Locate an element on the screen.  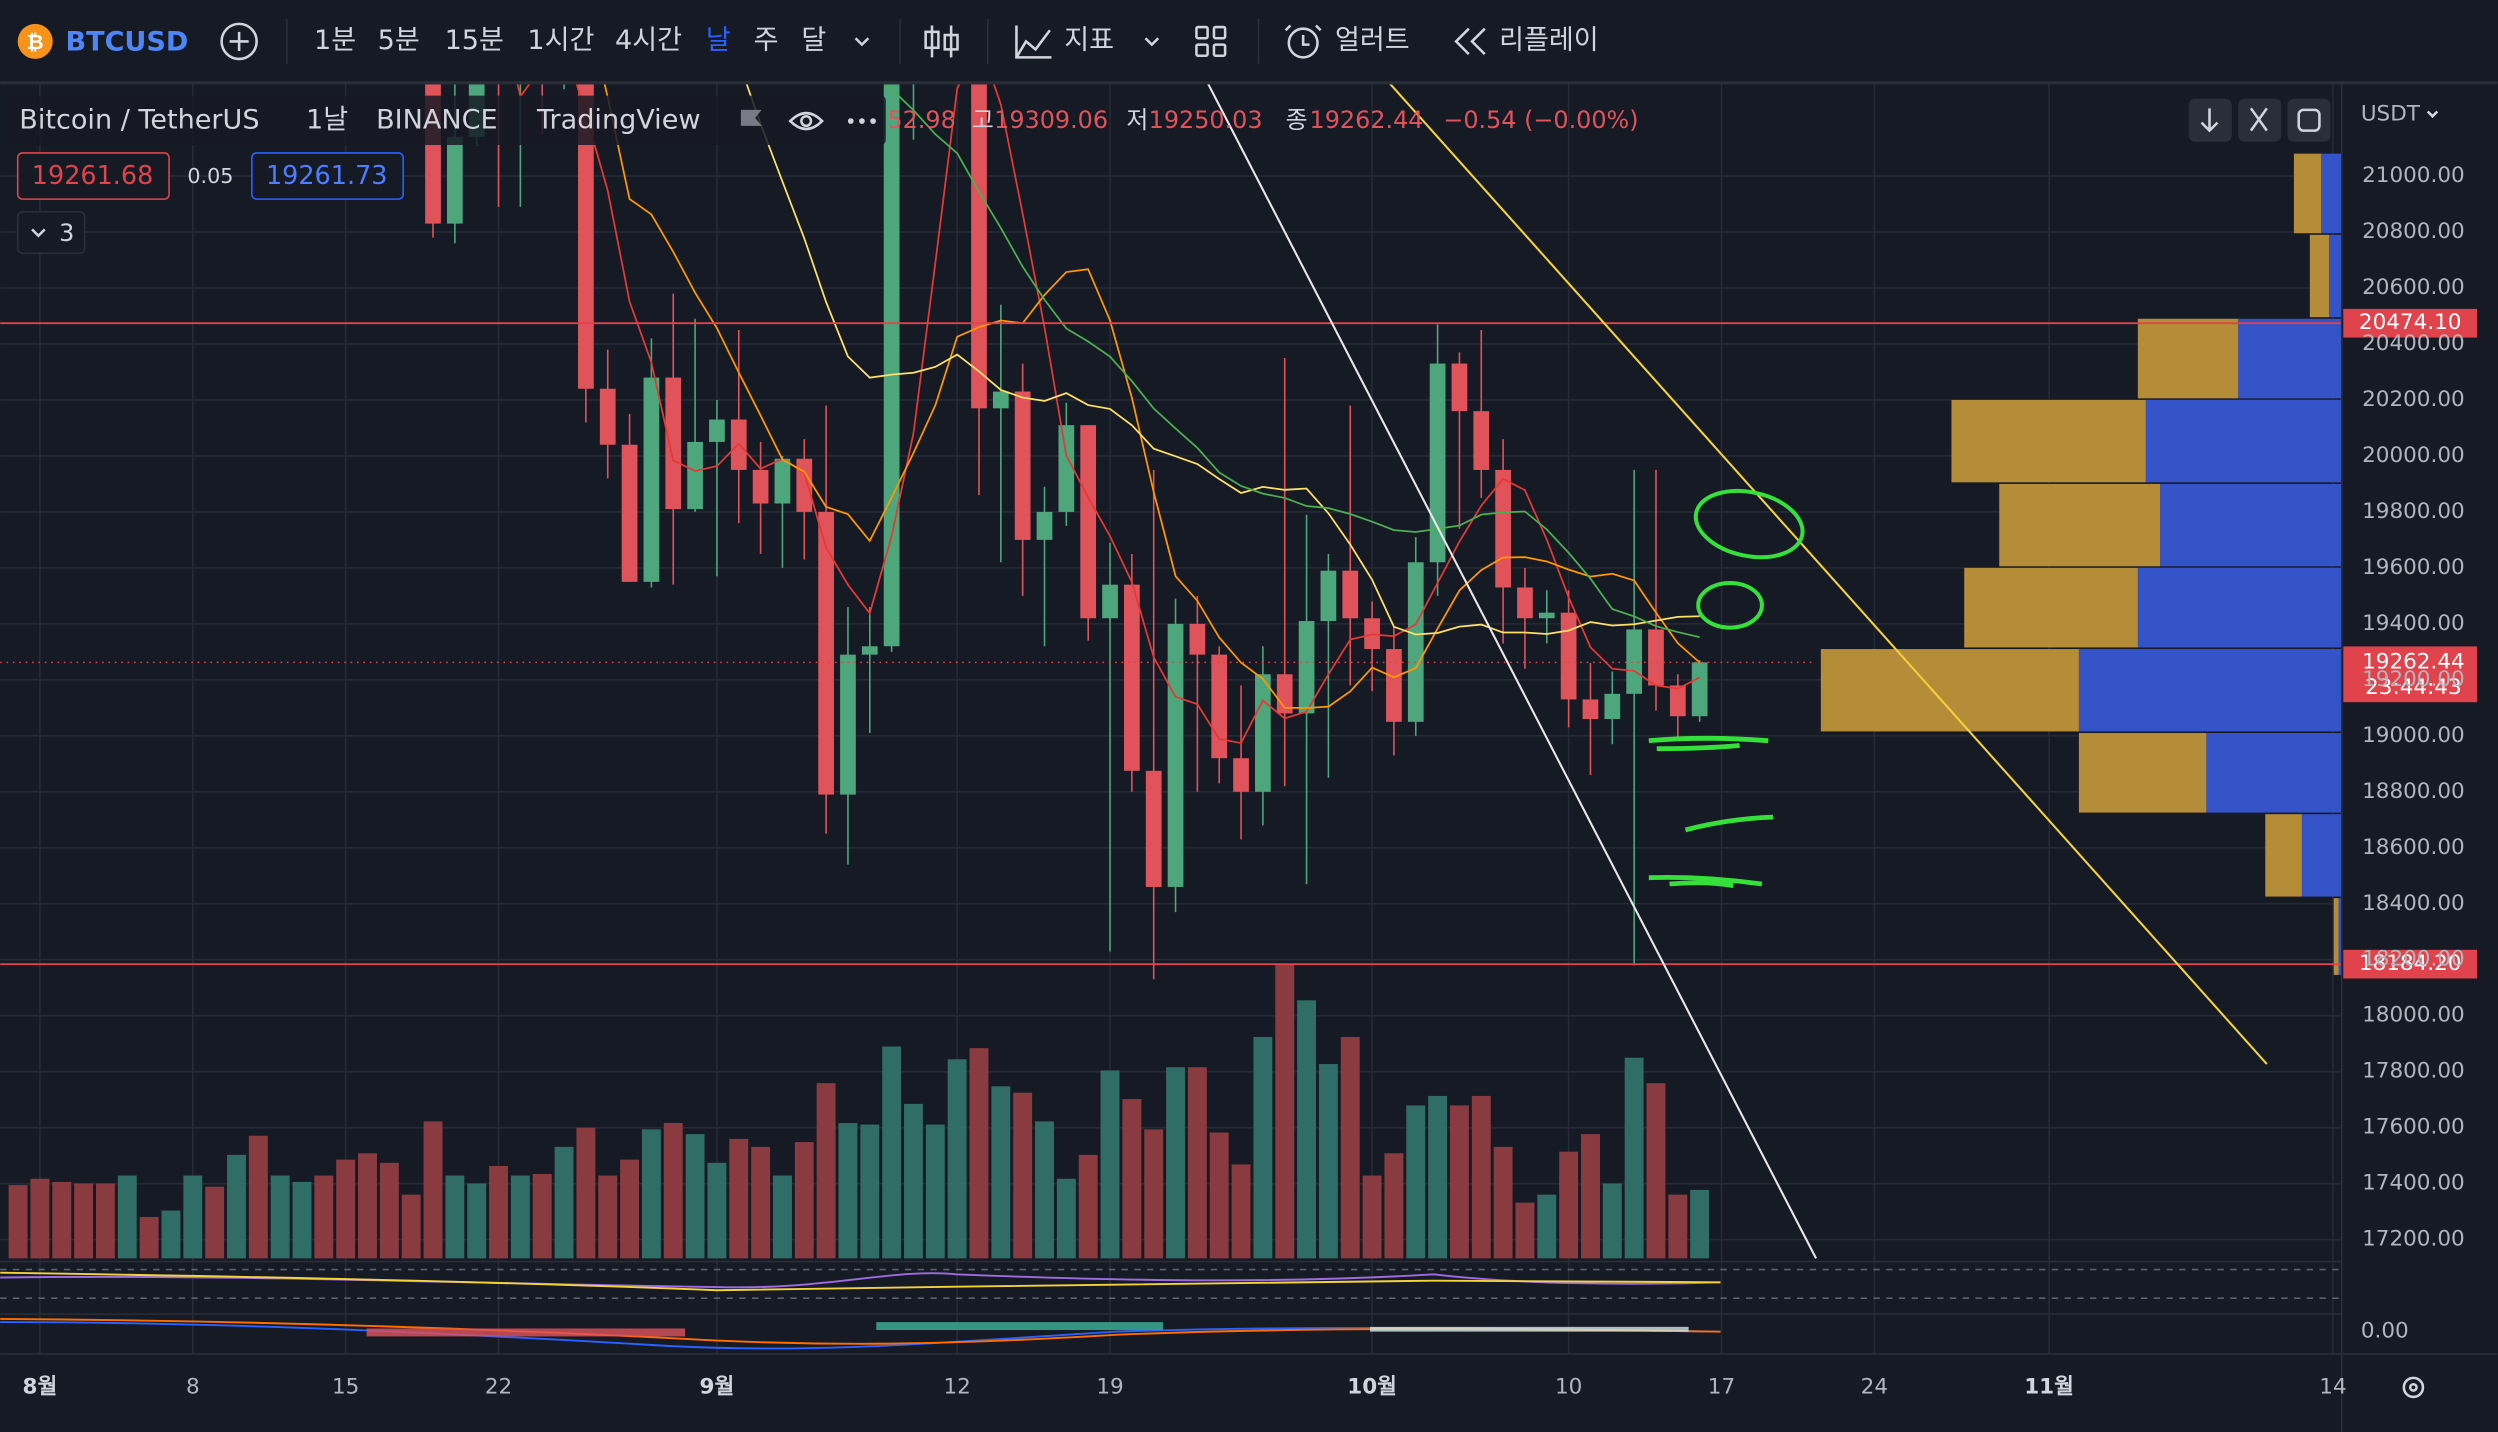
profile-down is located at coordinates (2283, 855).